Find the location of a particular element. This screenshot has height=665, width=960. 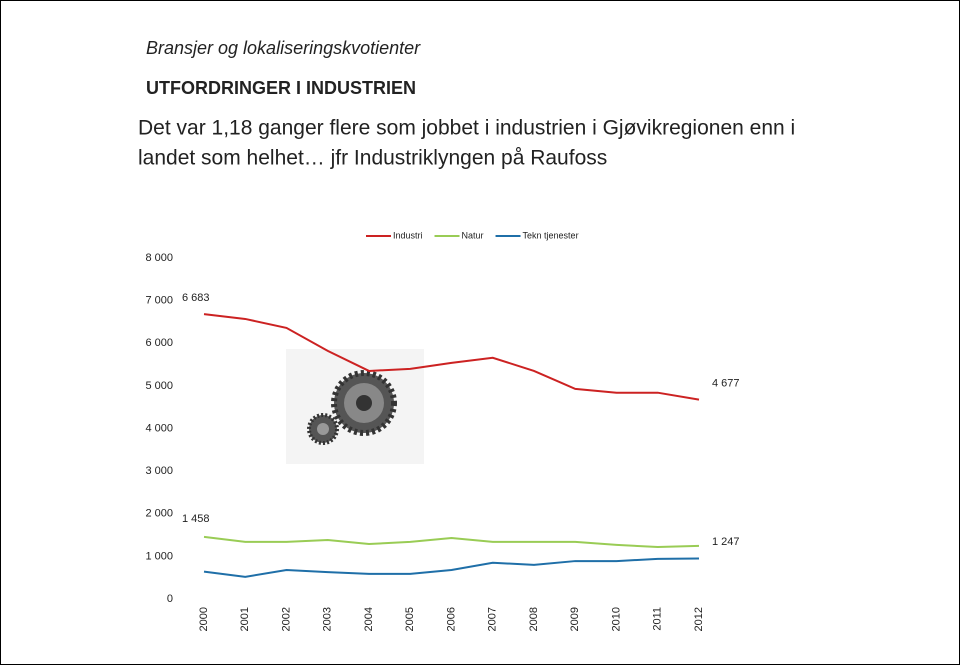

y-tick-label: 6 000 is located at coordinates (159, 343).